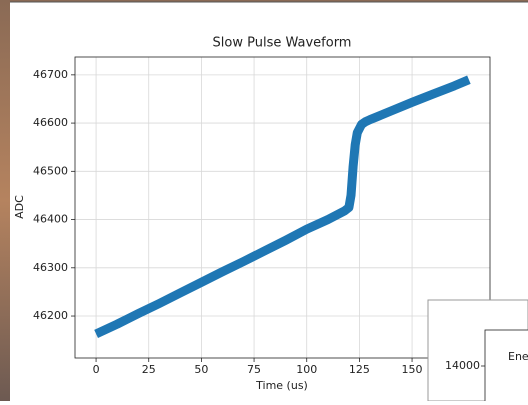 The image size is (528, 405). Describe the element at coordinates (412, 369) in the screenshot. I see `x-tick-label: 150` at that location.